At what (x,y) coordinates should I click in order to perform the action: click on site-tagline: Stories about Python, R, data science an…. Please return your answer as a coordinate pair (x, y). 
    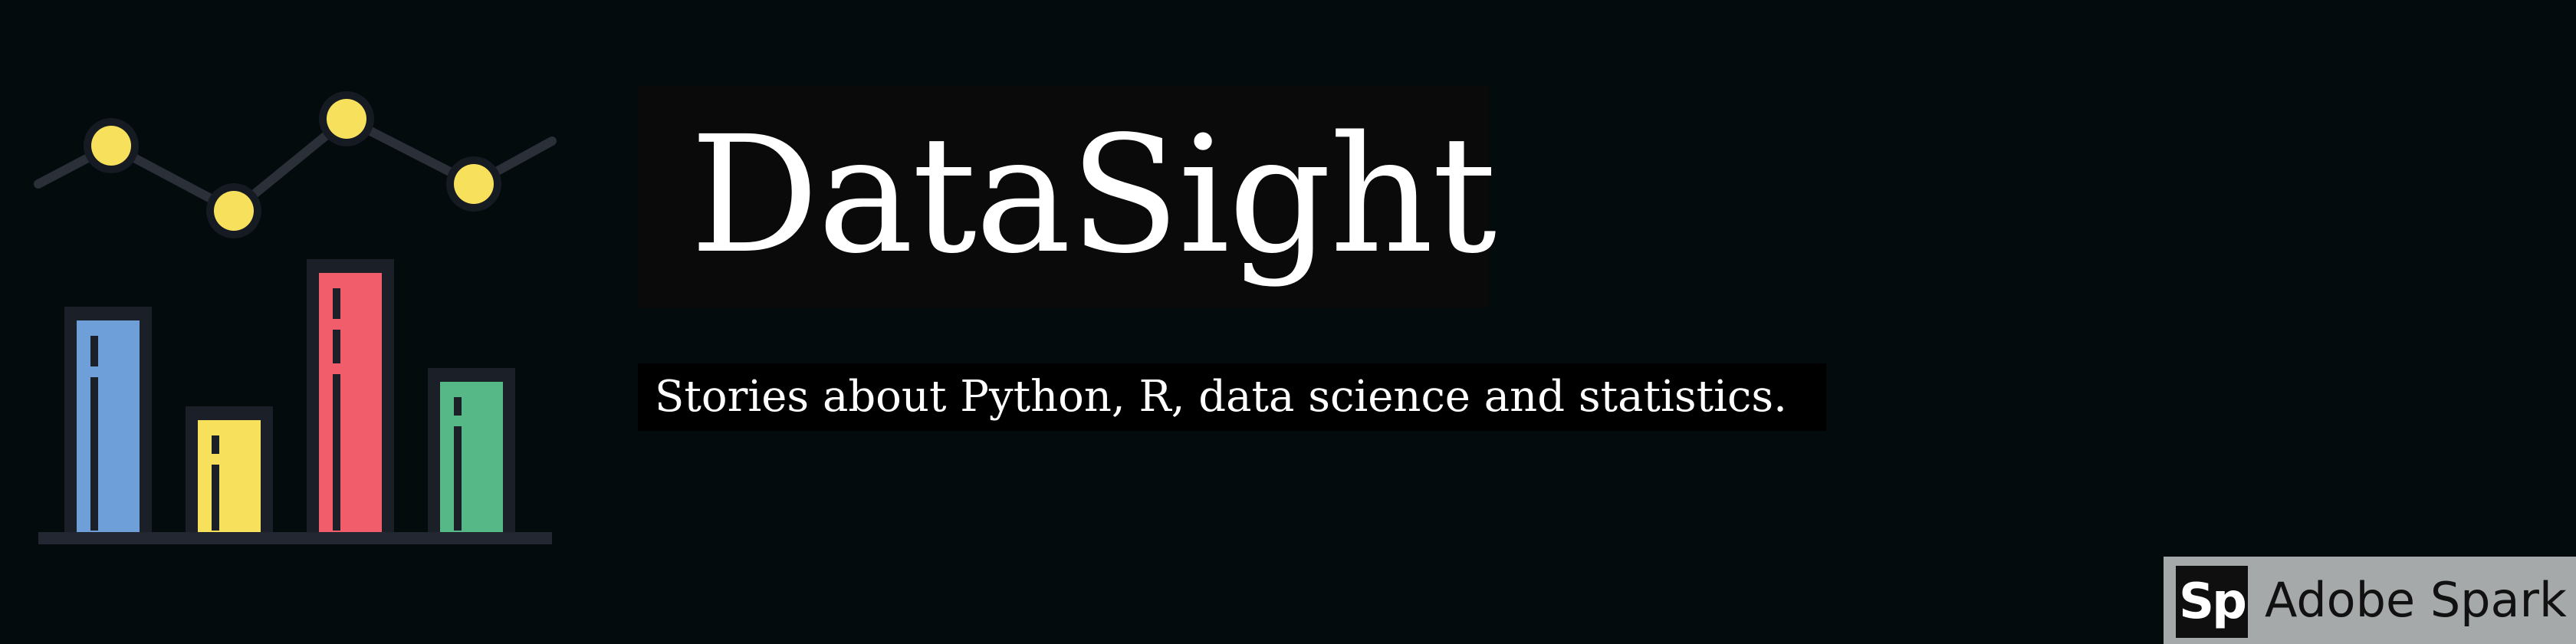
    Looking at the image, I should click on (1221, 397).